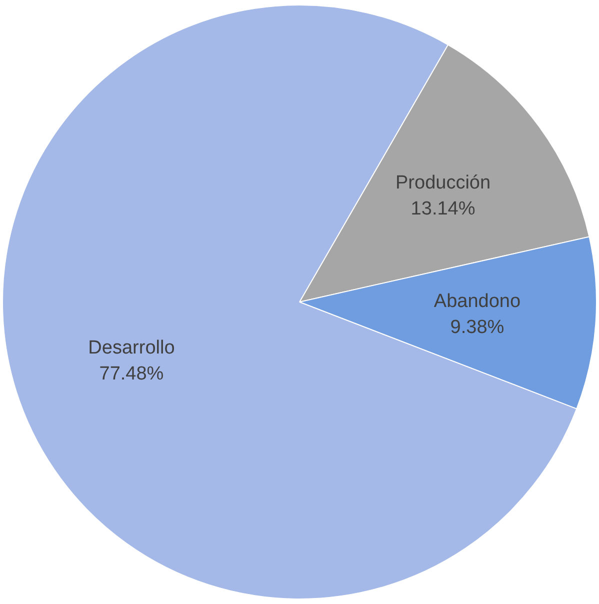 The width and height of the screenshot is (599, 604). Describe the element at coordinates (443, 183) in the screenshot. I see `slice-label: Producción` at that location.